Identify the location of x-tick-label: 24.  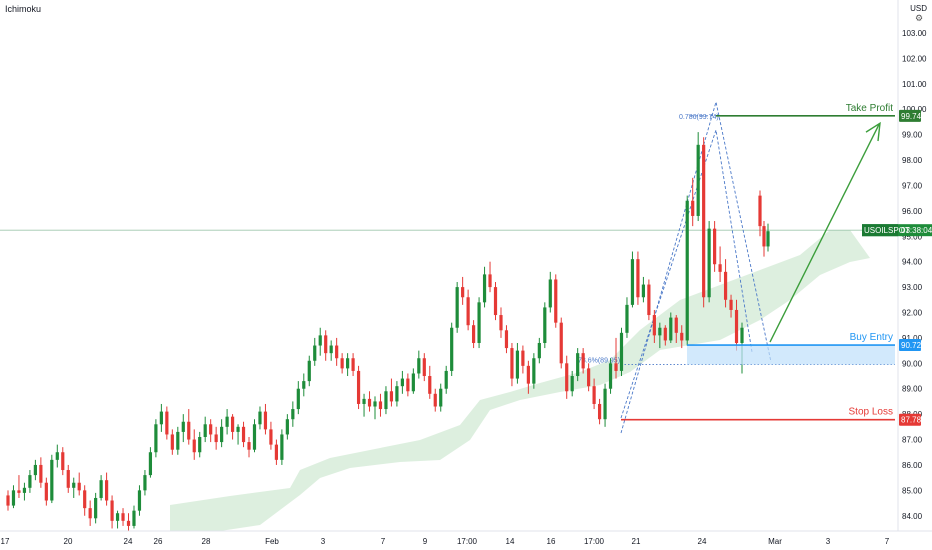
(702, 541).